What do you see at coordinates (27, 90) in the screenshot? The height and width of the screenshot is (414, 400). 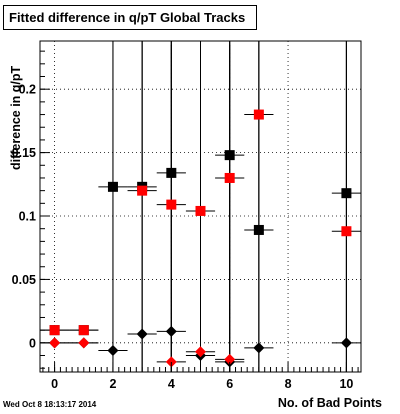 I see `y-tick-label: 0.2` at bounding box center [27, 90].